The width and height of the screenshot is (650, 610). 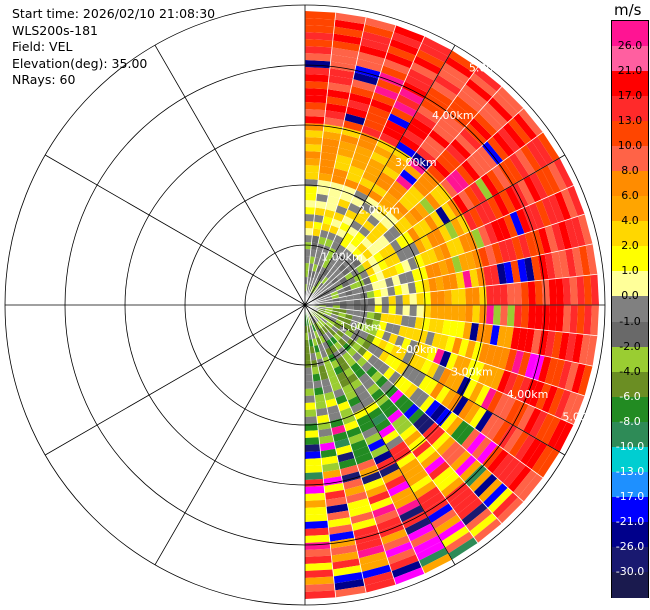 I want to click on colorbar-tick-label: 6.0, so click(x=630, y=196).